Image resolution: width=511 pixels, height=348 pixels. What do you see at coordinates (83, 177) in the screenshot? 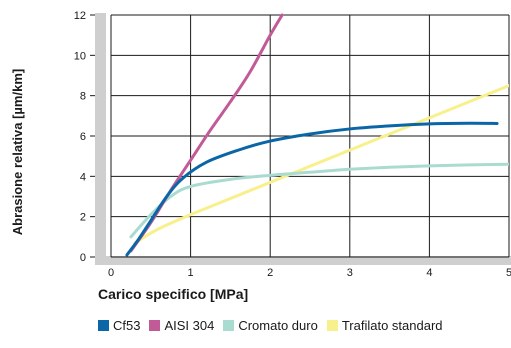
I see `y-tick-label-4: 4` at bounding box center [83, 177].